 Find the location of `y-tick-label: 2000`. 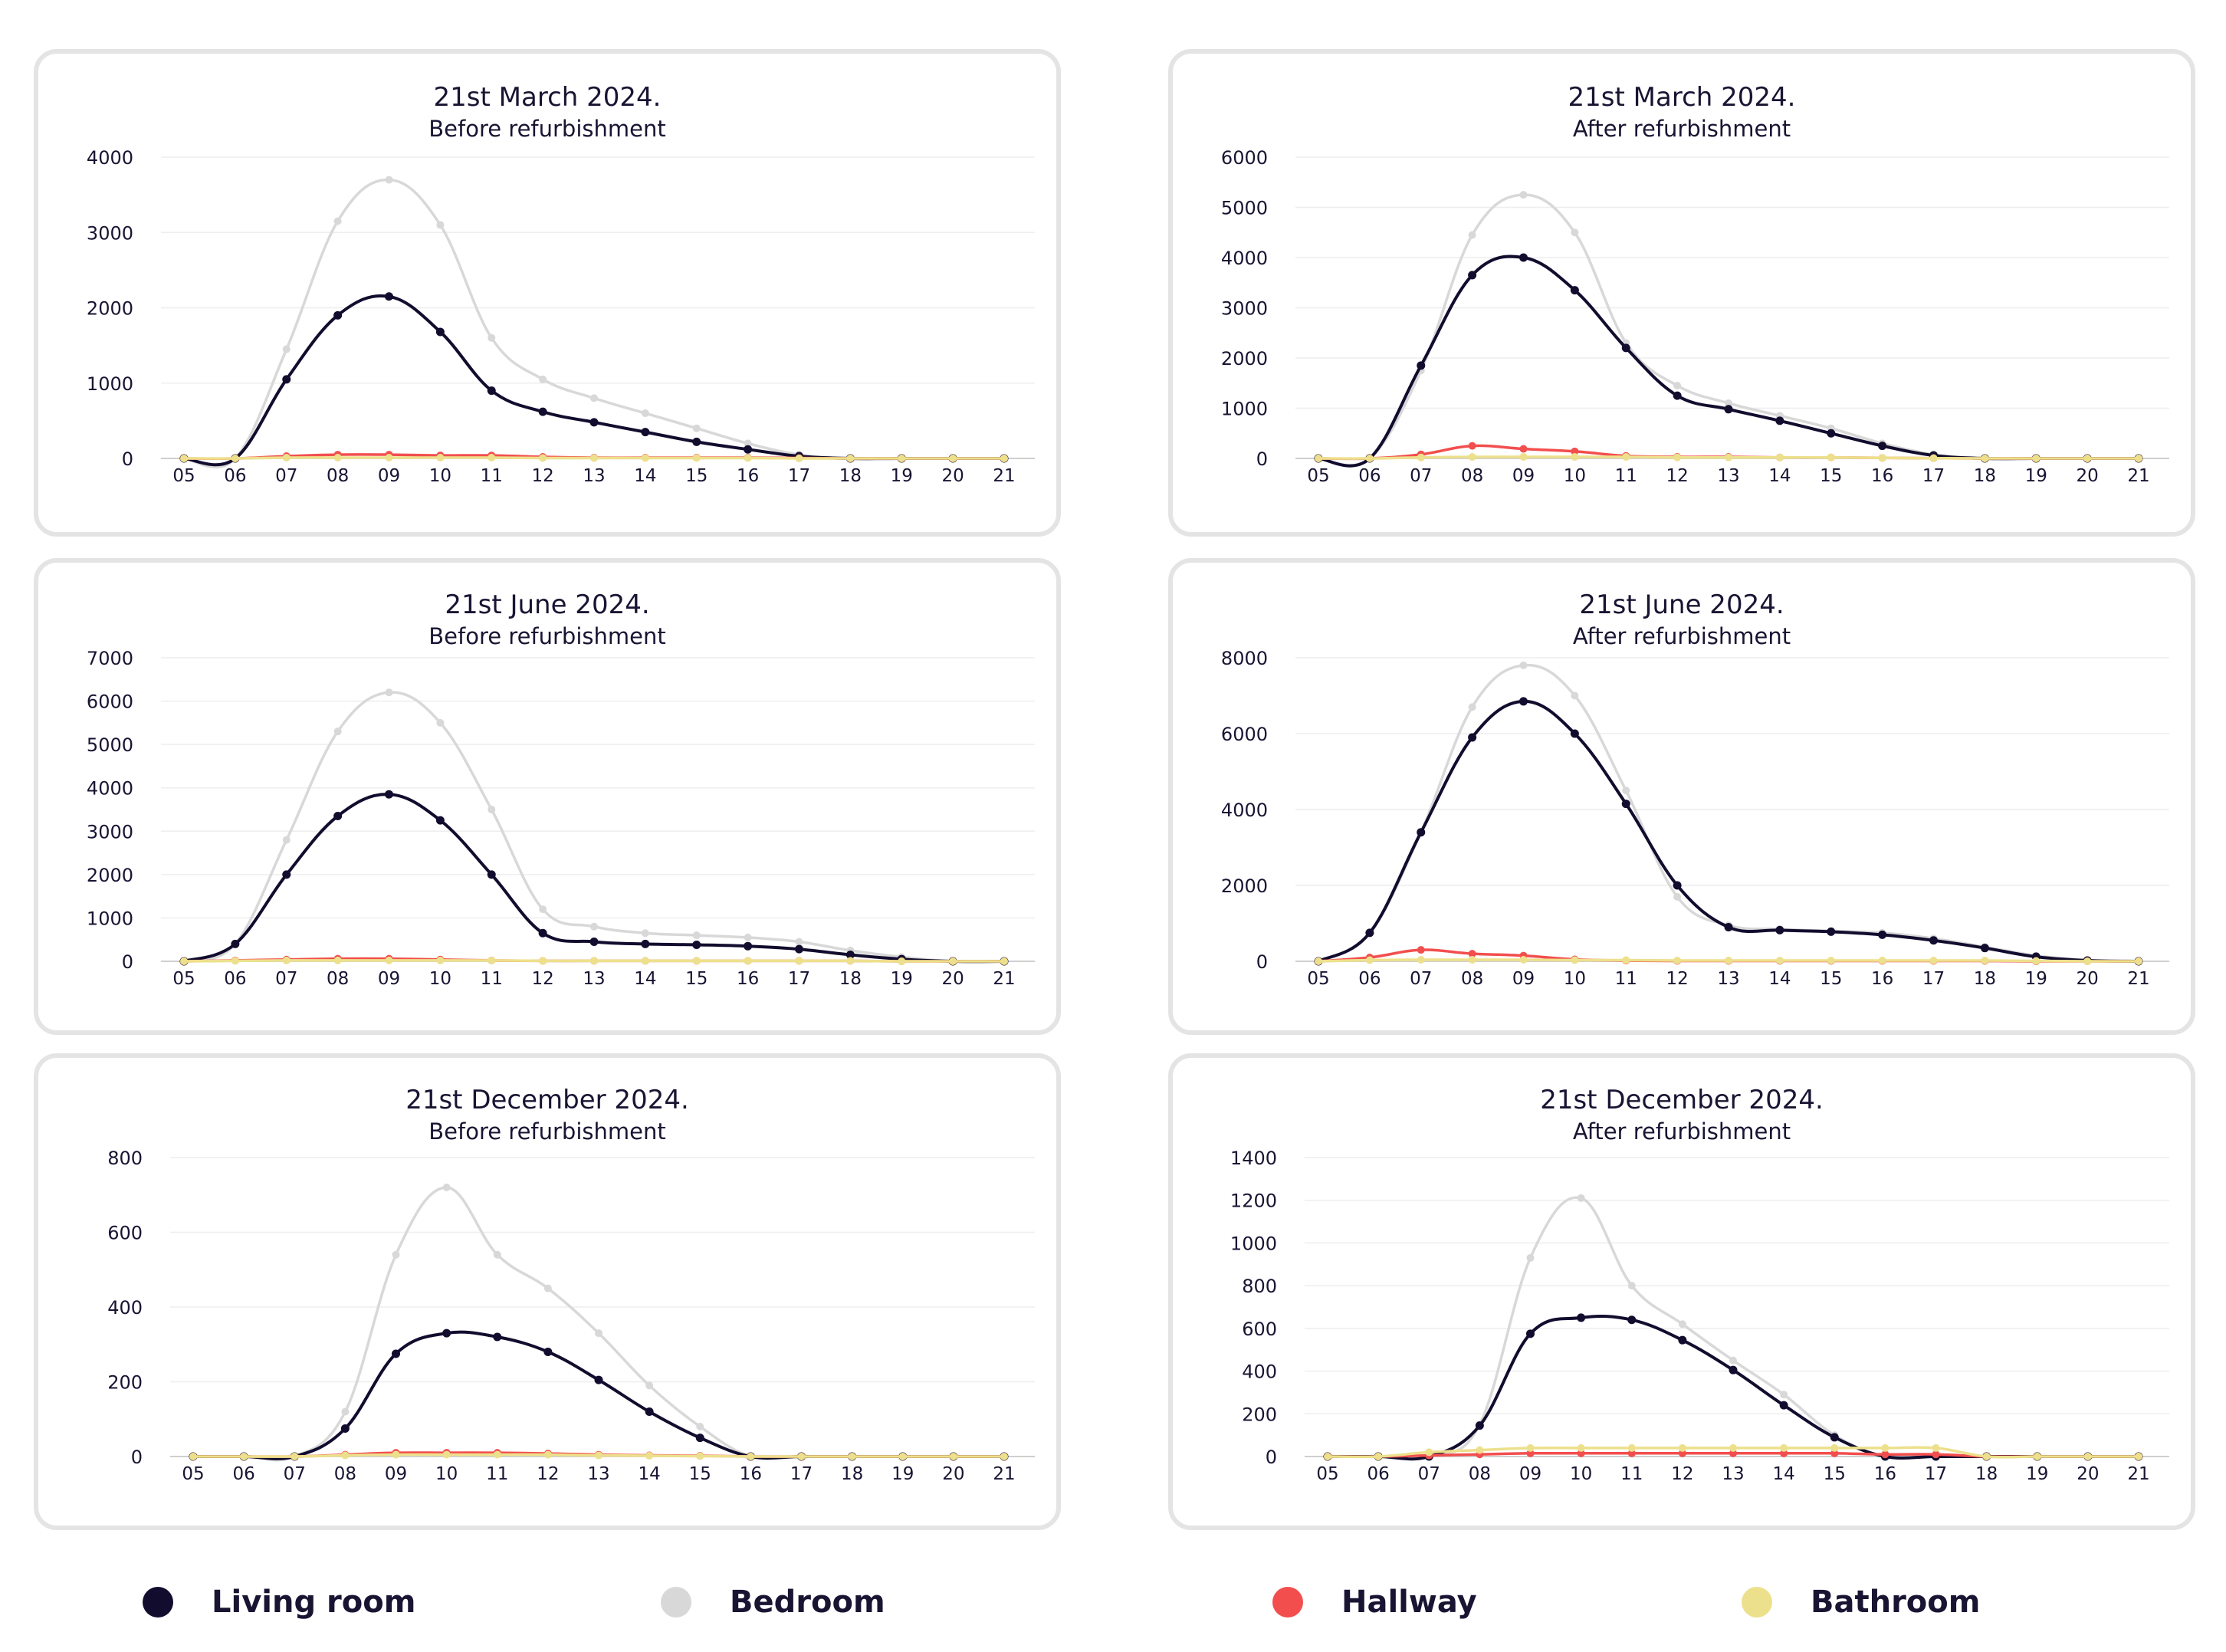

y-tick-label: 2000 is located at coordinates (110, 309).